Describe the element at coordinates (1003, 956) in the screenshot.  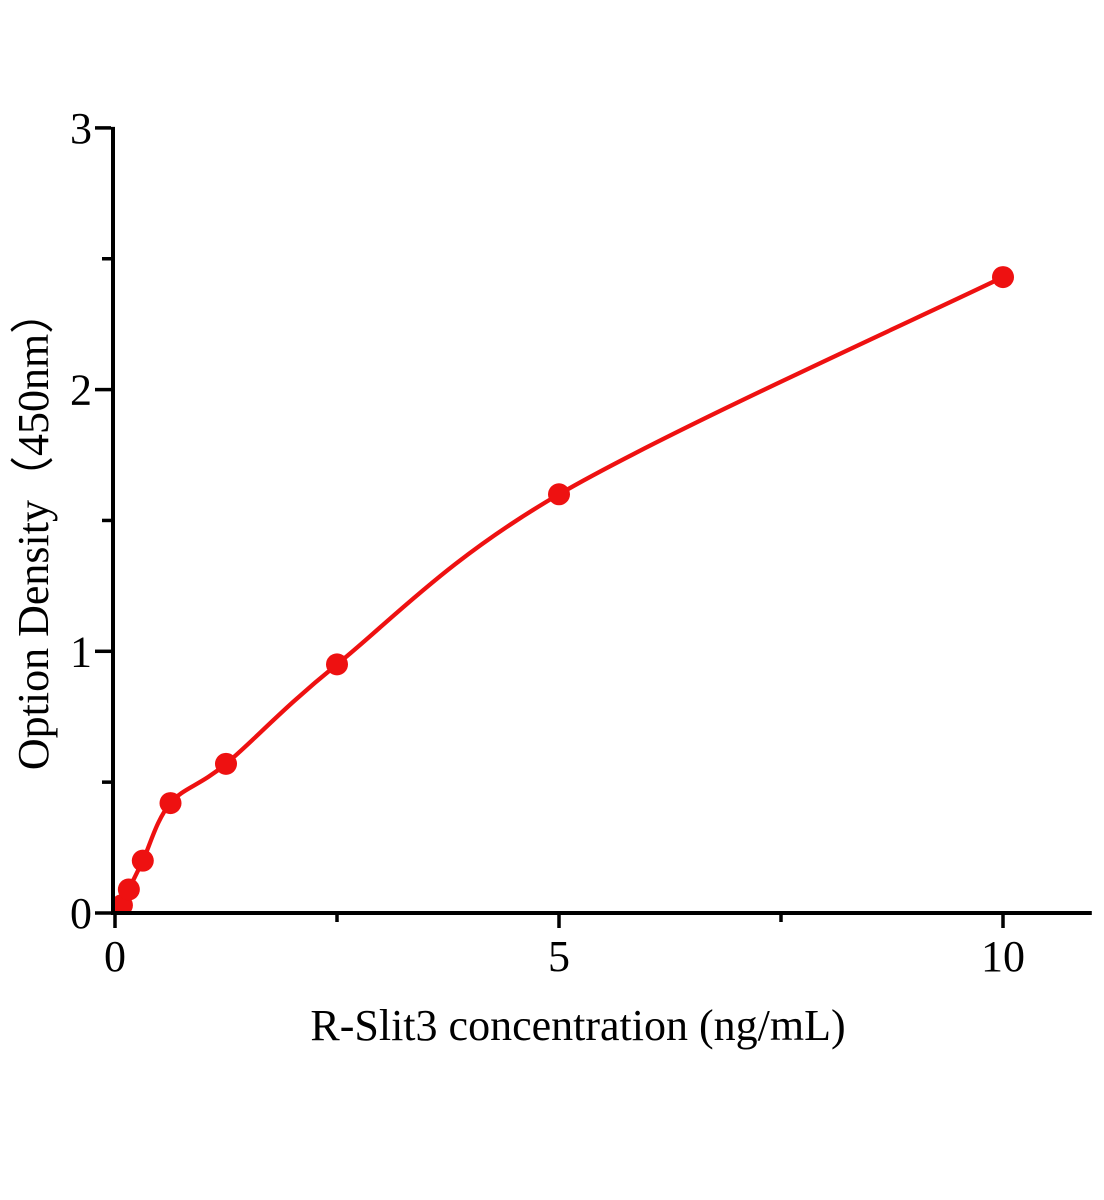
I see `x-tick-label: 10` at that location.